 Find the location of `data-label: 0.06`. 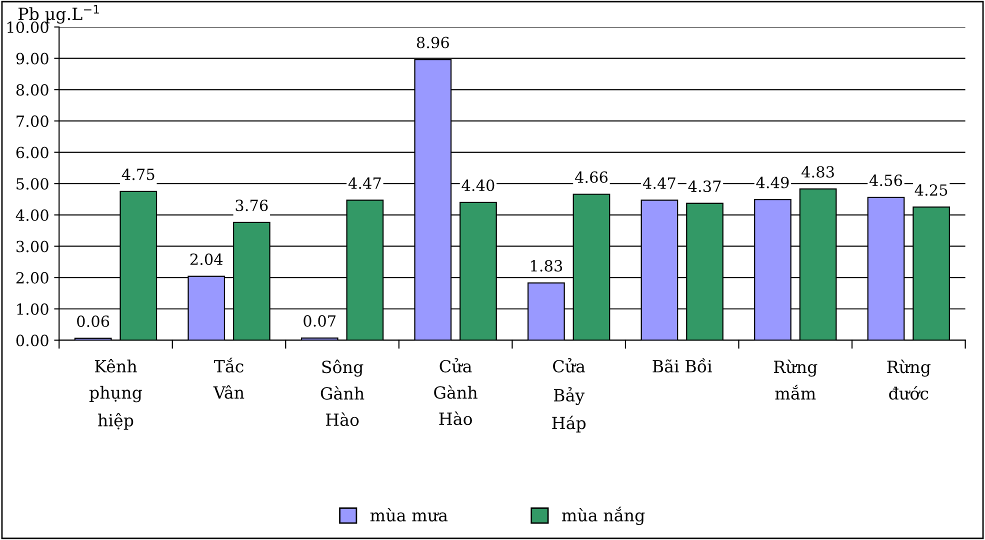

data-label: 0.06 is located at coordinates (93, 321).